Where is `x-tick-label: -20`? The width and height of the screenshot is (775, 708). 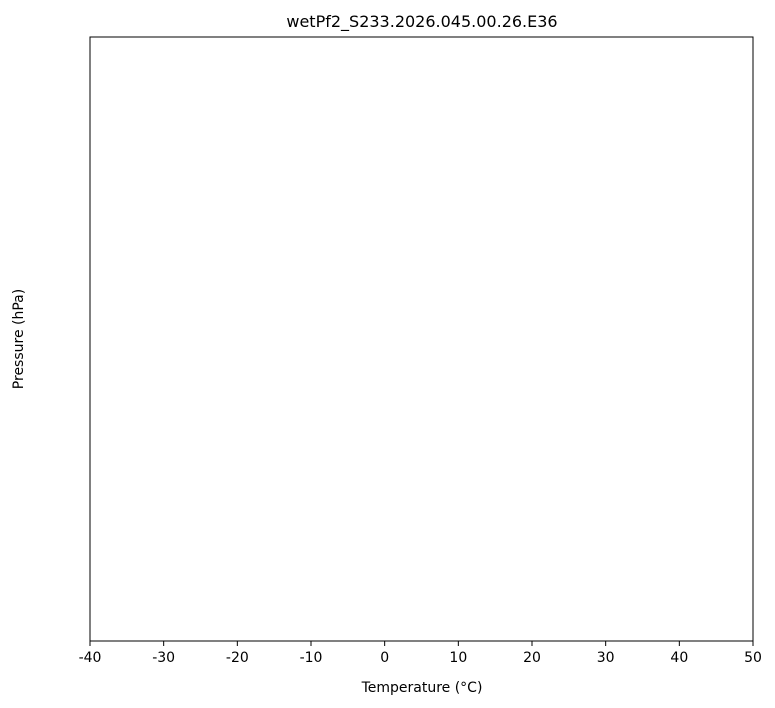 x-tick-label: -20 is located at coordinates (237, 658).